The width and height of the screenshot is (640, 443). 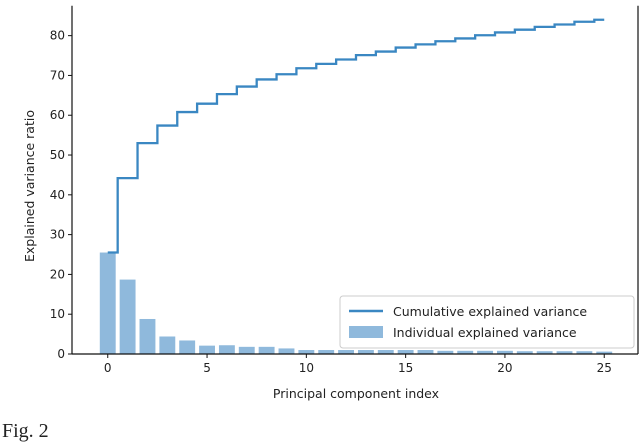 What do you see at coordinates (485, 332) in the screenshot?
I see `legend-label-individual: Individual explained variance` at bounding box center [485, 332].